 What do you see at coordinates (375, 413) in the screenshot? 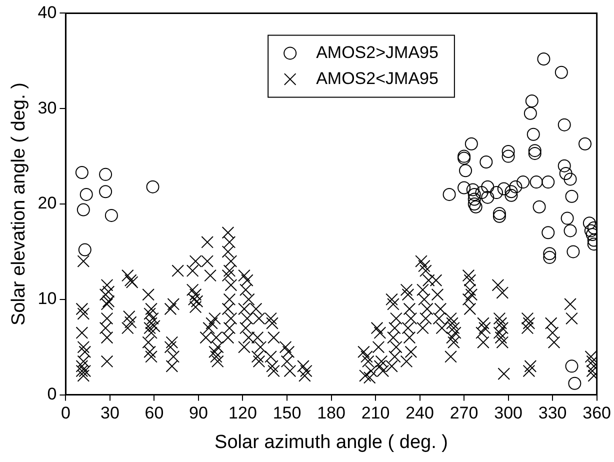
I see `x-tick-label: 210` at bounding box center [375, 413].